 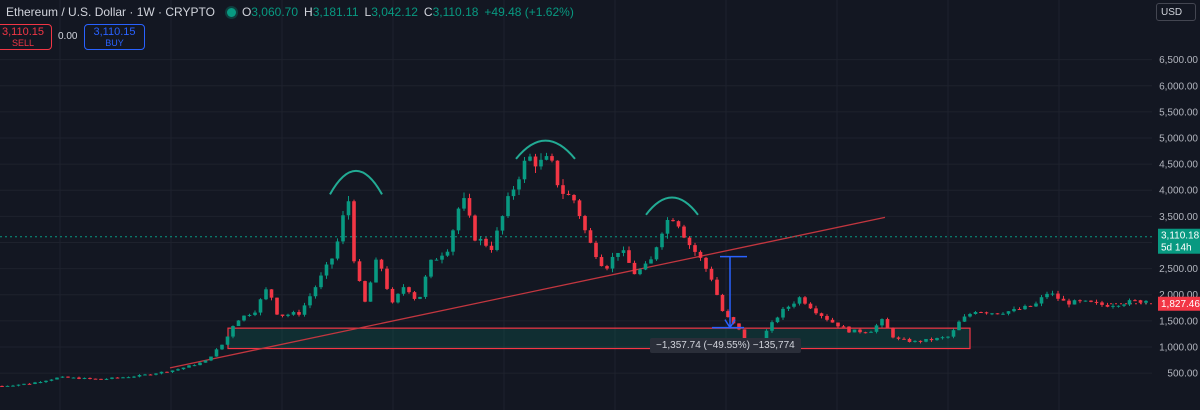 What do you see at coordinates (246, 12) in the screenshot?
I see `open-key: O` at bounding box center [246, 12].